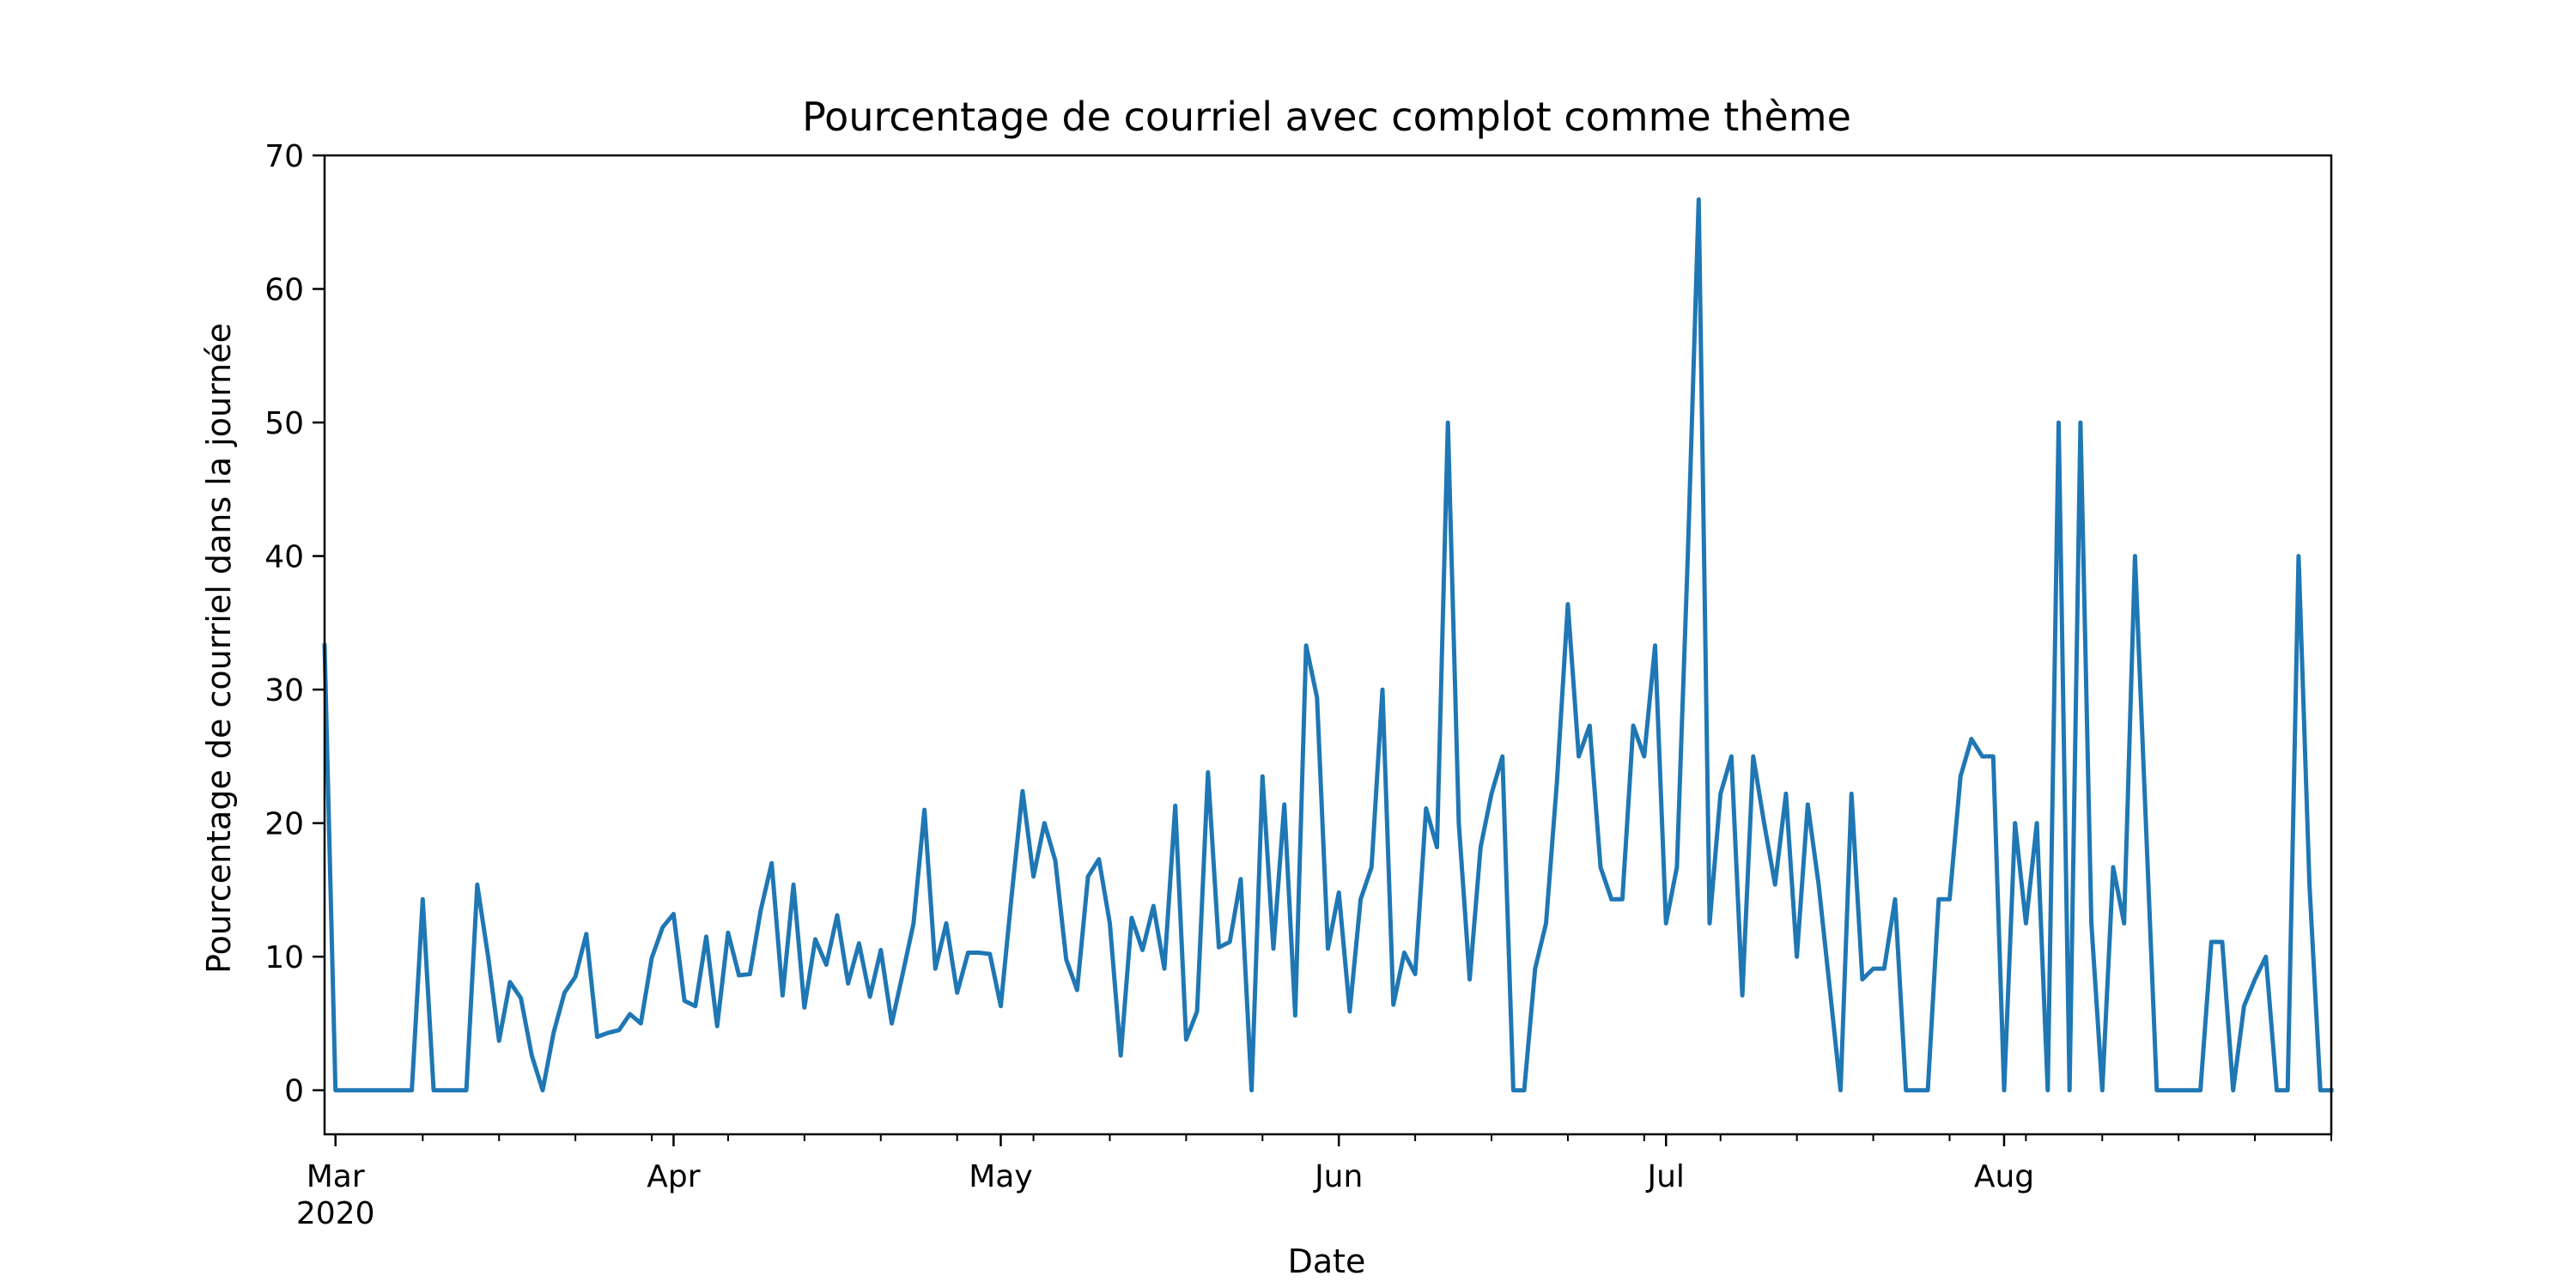 The image size is (2576, 1288). Describe the element at coordinates (284, 423) in the screenshot. I see `y-tick-label: 50` at that location.